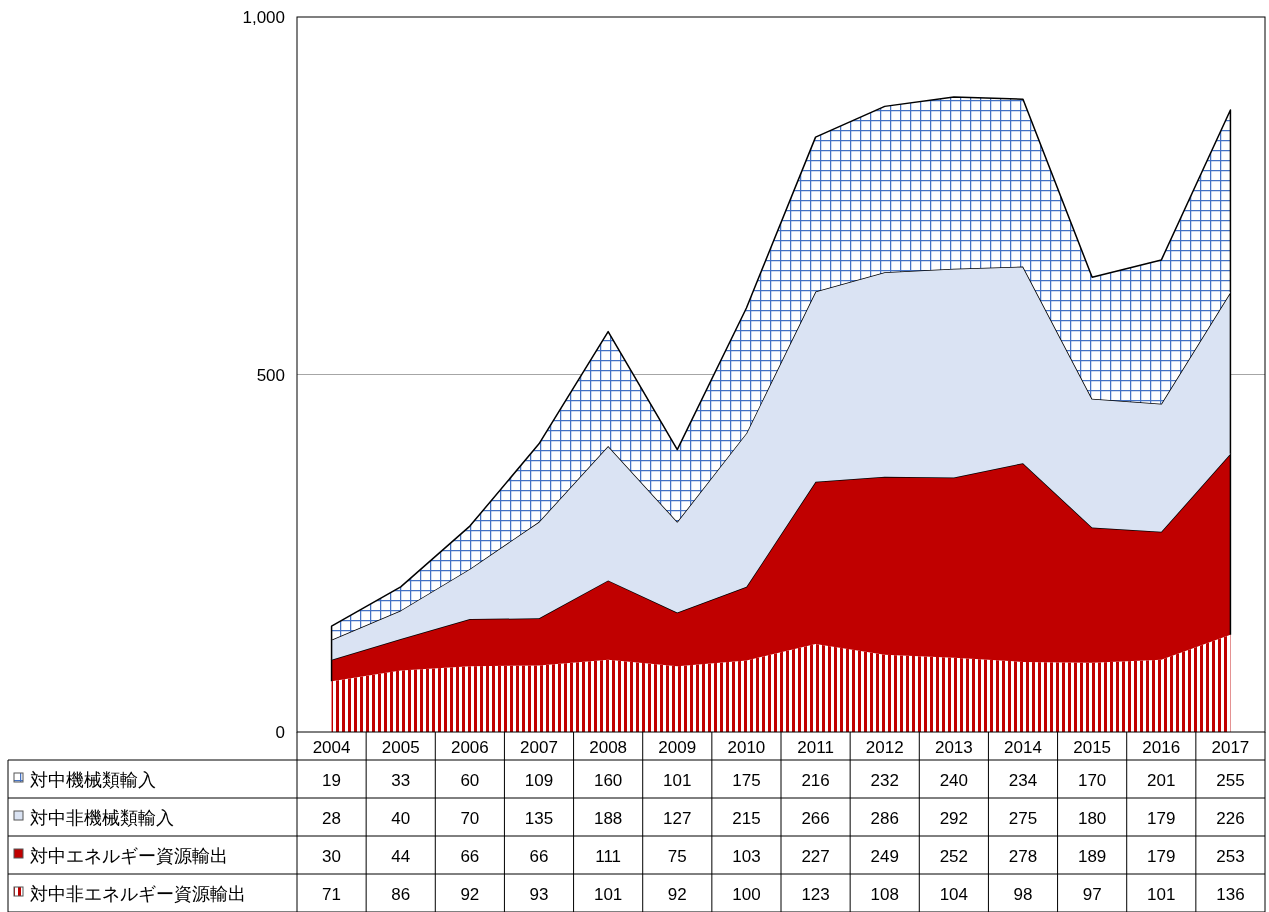 Image resolution: width=1269 pixels, height=912 pixels. Describe the element at coordinates (1230, 894) in the screenshot. I see `data-label: 136` at that location.